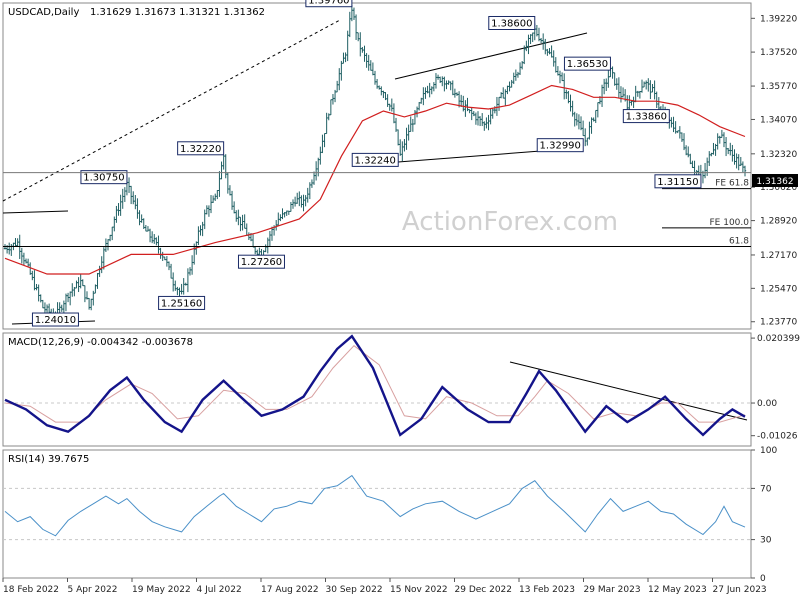  I want to click on price-annotation-label: 1.30750, so click(103, 178).